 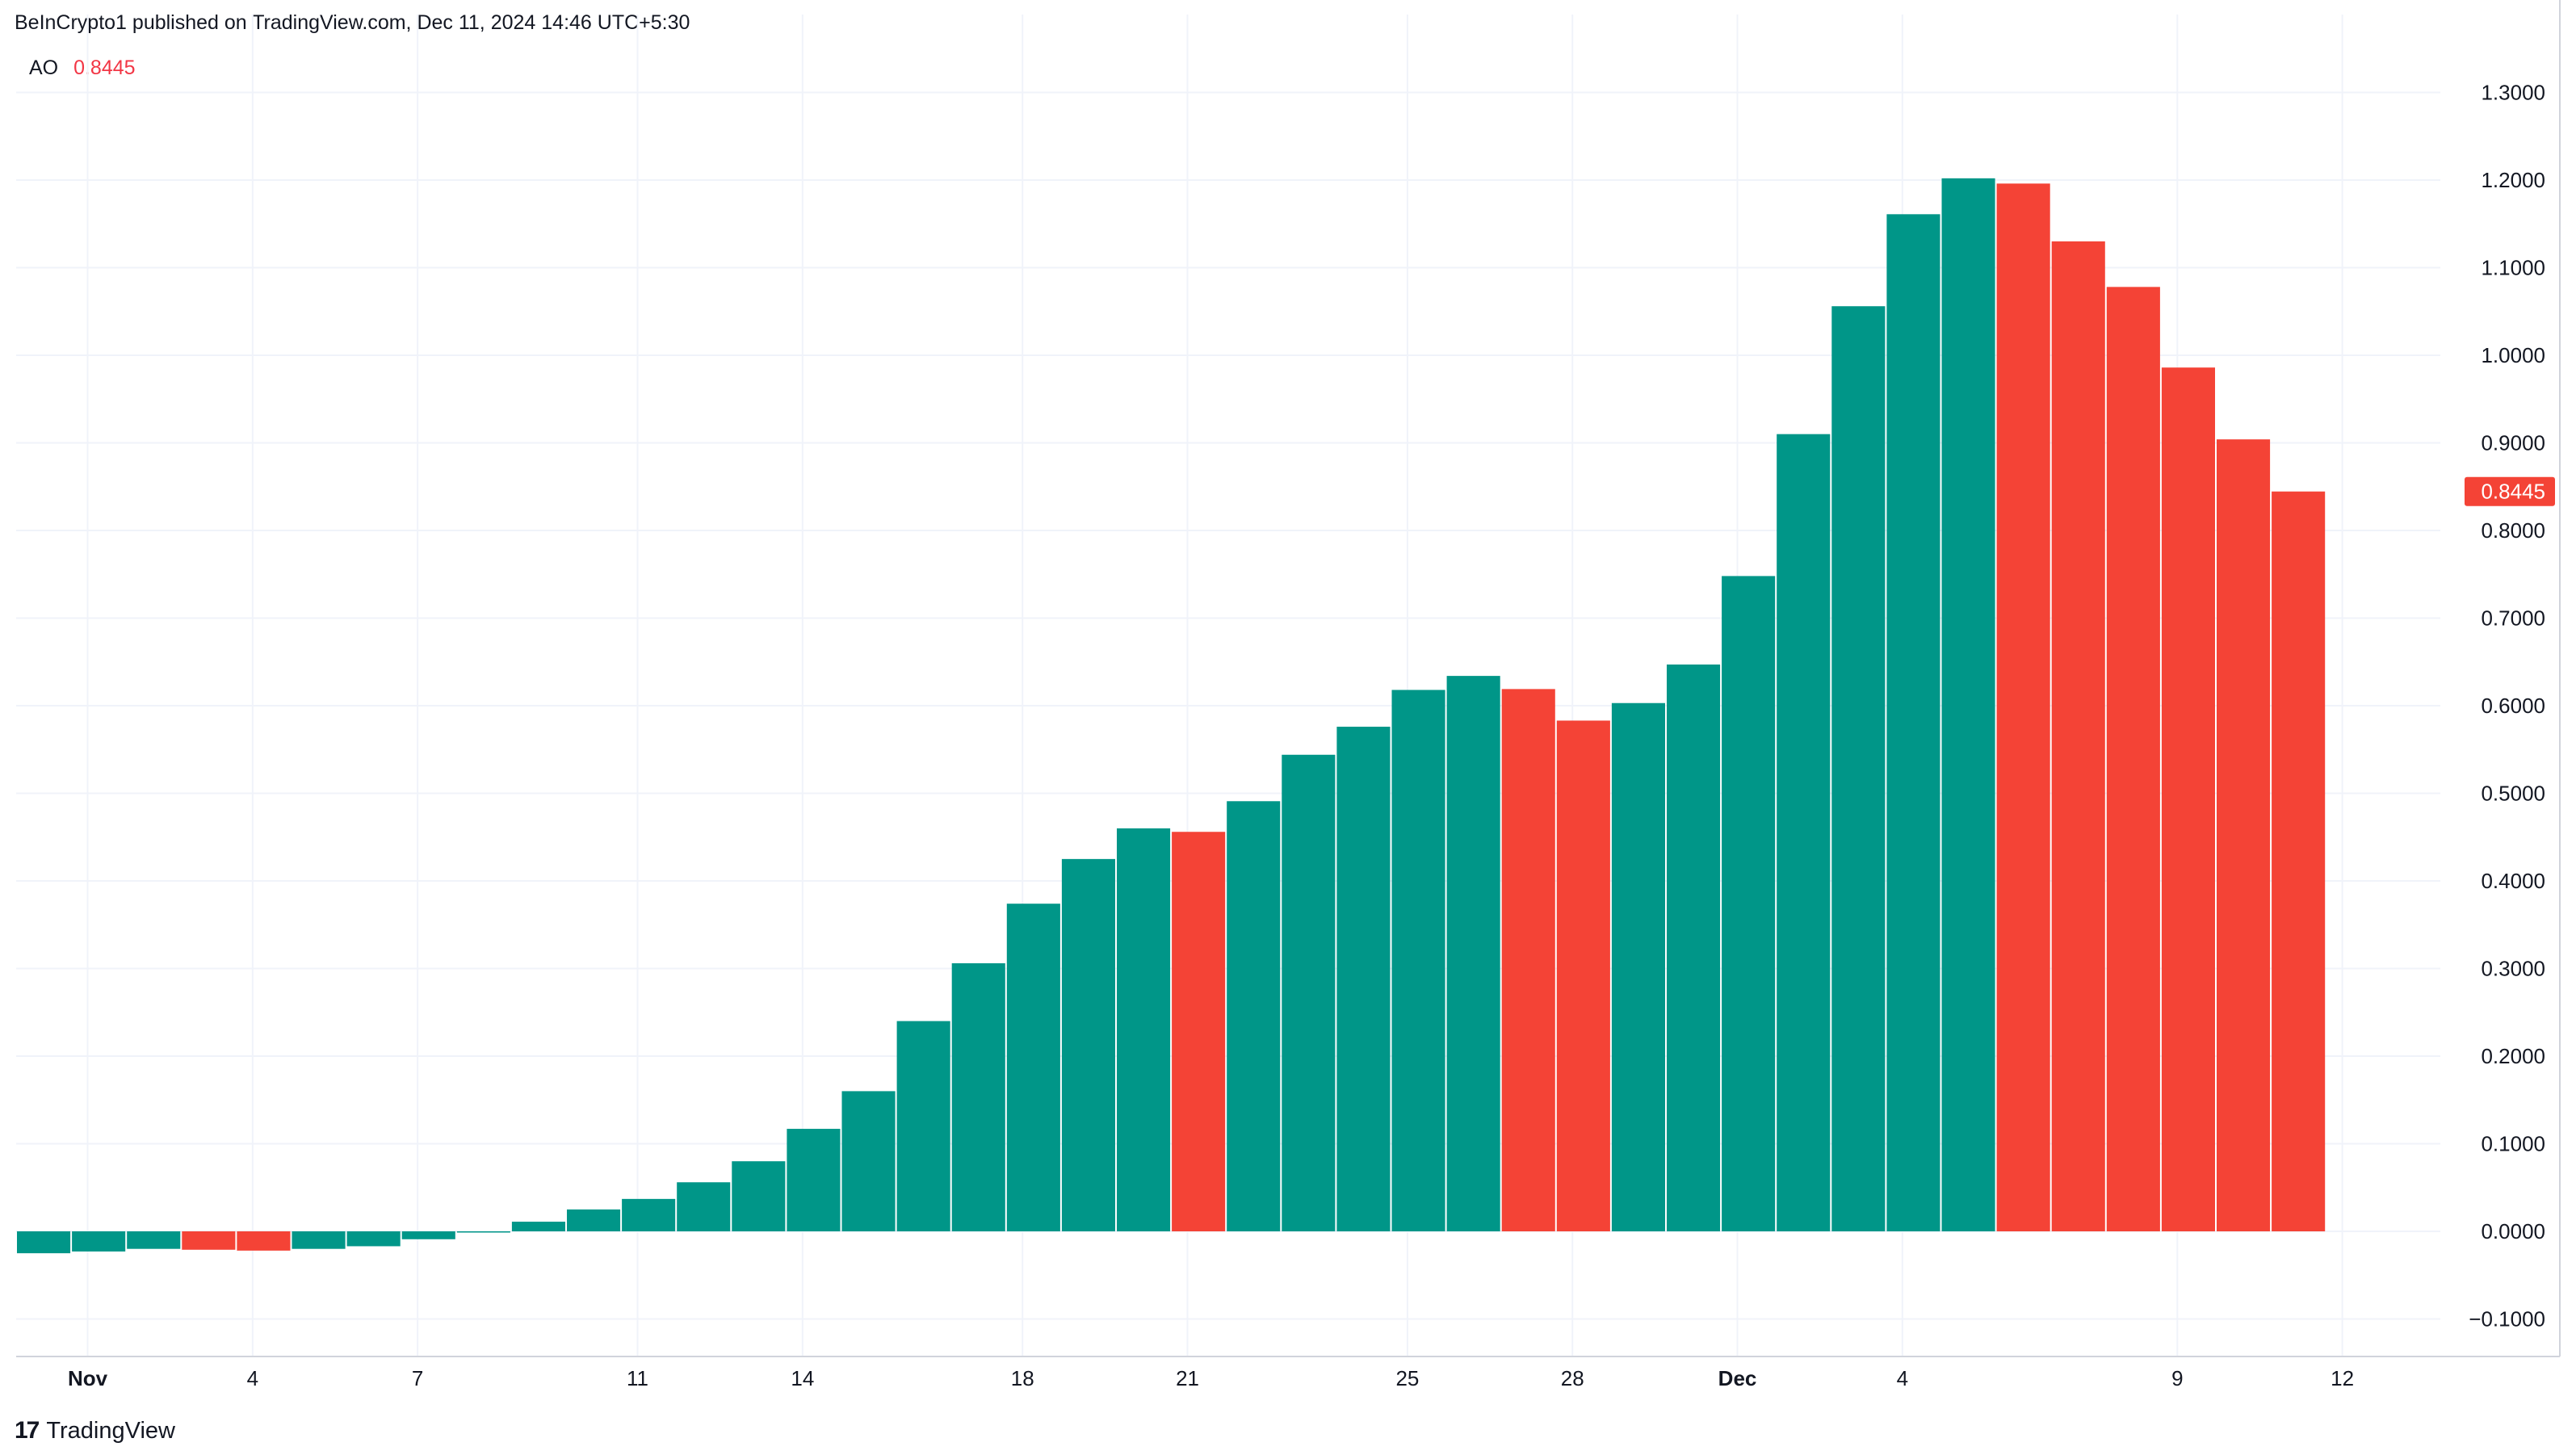 What do you see at coordinates (2513, 180) in the screenshot?
I see `y-tick-label: 1.2000` at bounding box center [2513, 180].